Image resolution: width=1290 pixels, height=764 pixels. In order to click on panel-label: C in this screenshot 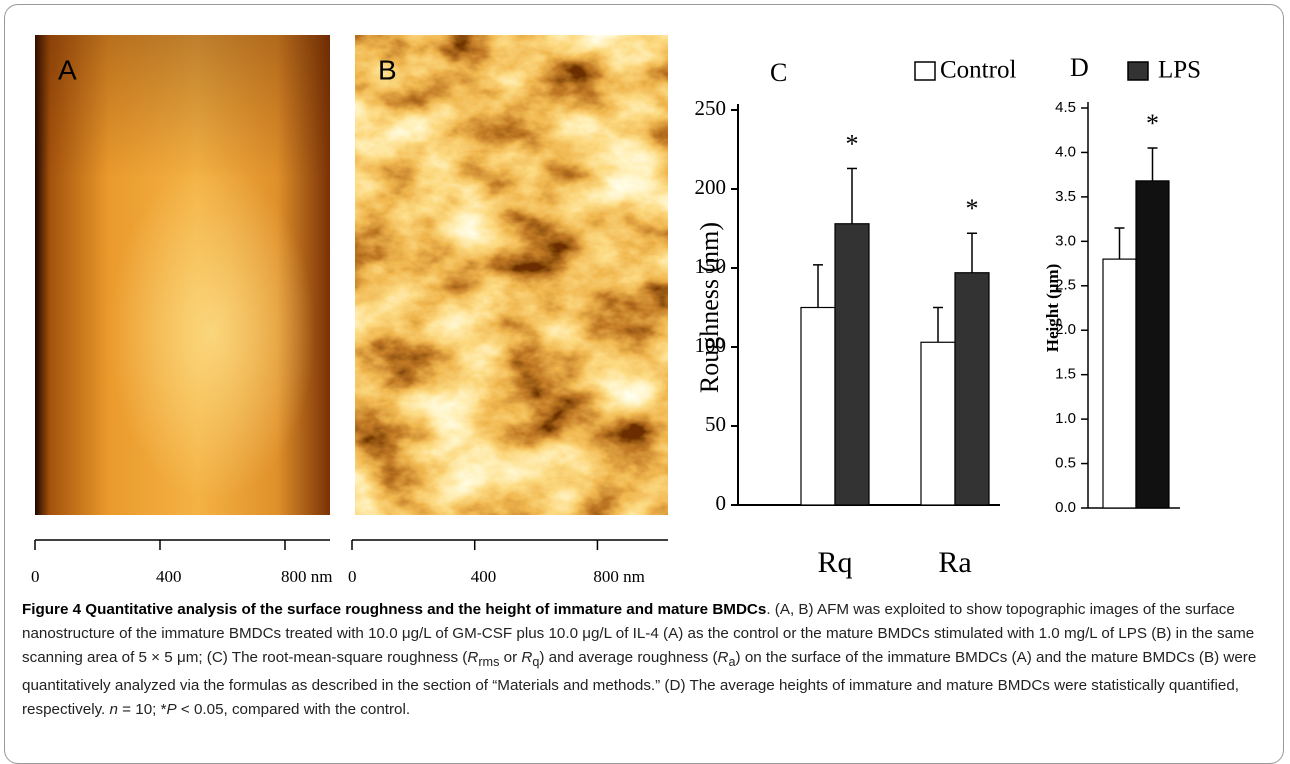, I will do `click(778, 72)`.